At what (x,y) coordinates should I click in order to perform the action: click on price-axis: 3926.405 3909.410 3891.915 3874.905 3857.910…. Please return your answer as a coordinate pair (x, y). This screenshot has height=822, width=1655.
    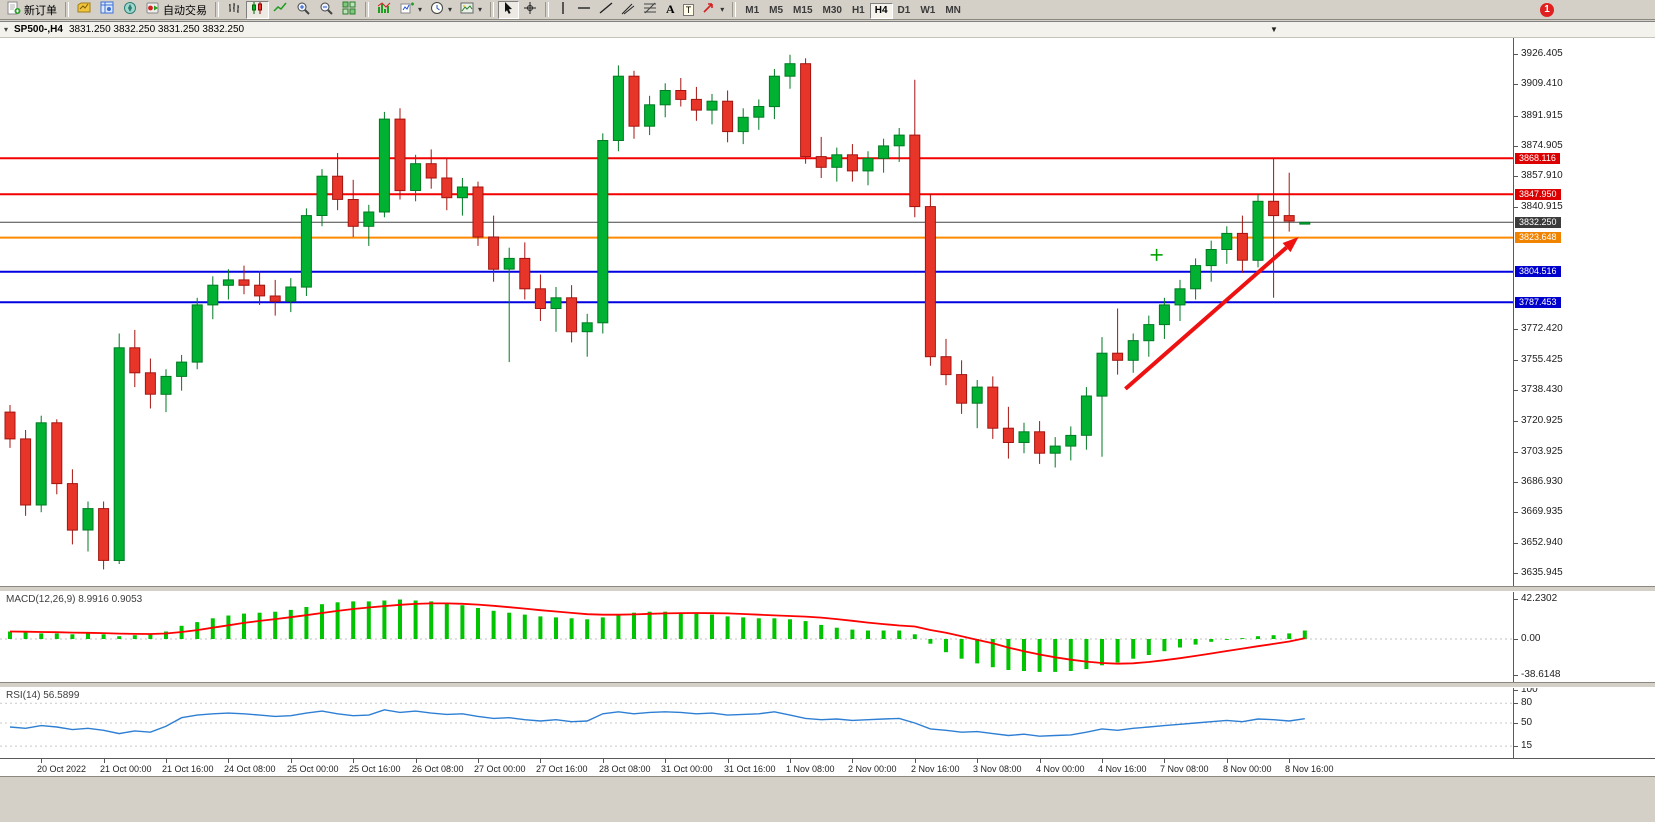
    Looking at the image, I should click on (1584, 407).